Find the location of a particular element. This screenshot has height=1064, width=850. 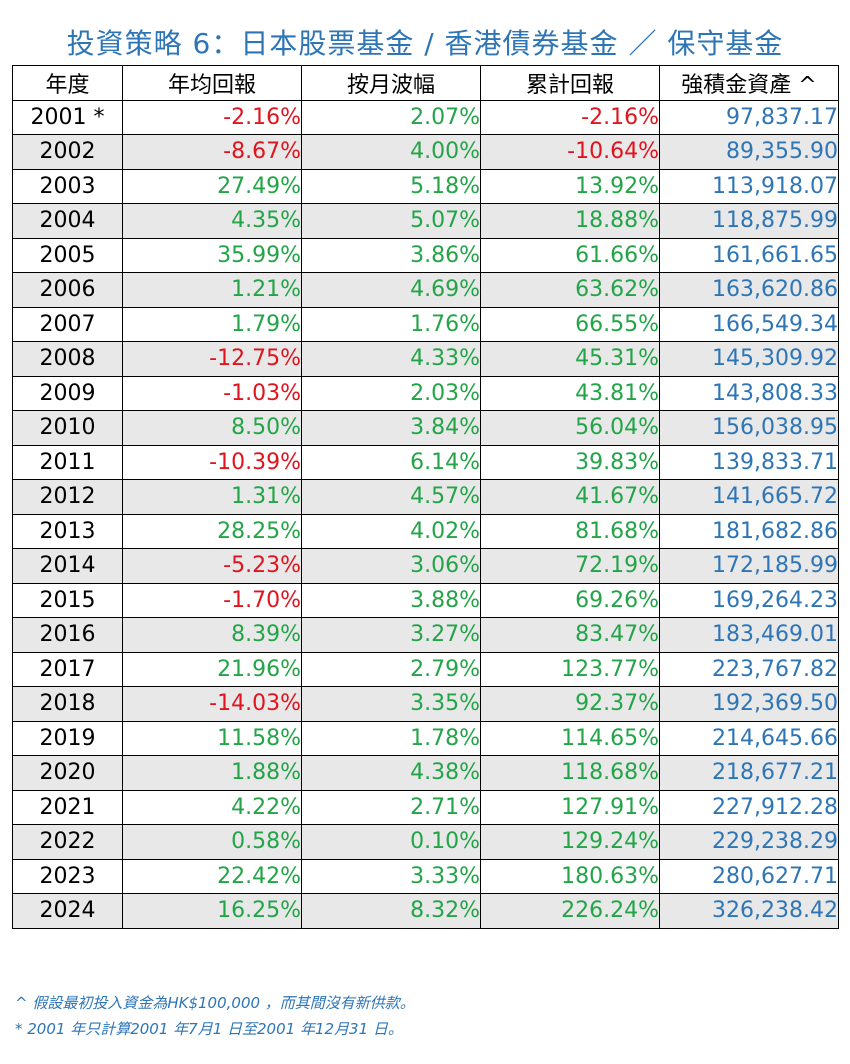

cell-monthly-volatility: 2.71% is located at coordinates (391, 807).